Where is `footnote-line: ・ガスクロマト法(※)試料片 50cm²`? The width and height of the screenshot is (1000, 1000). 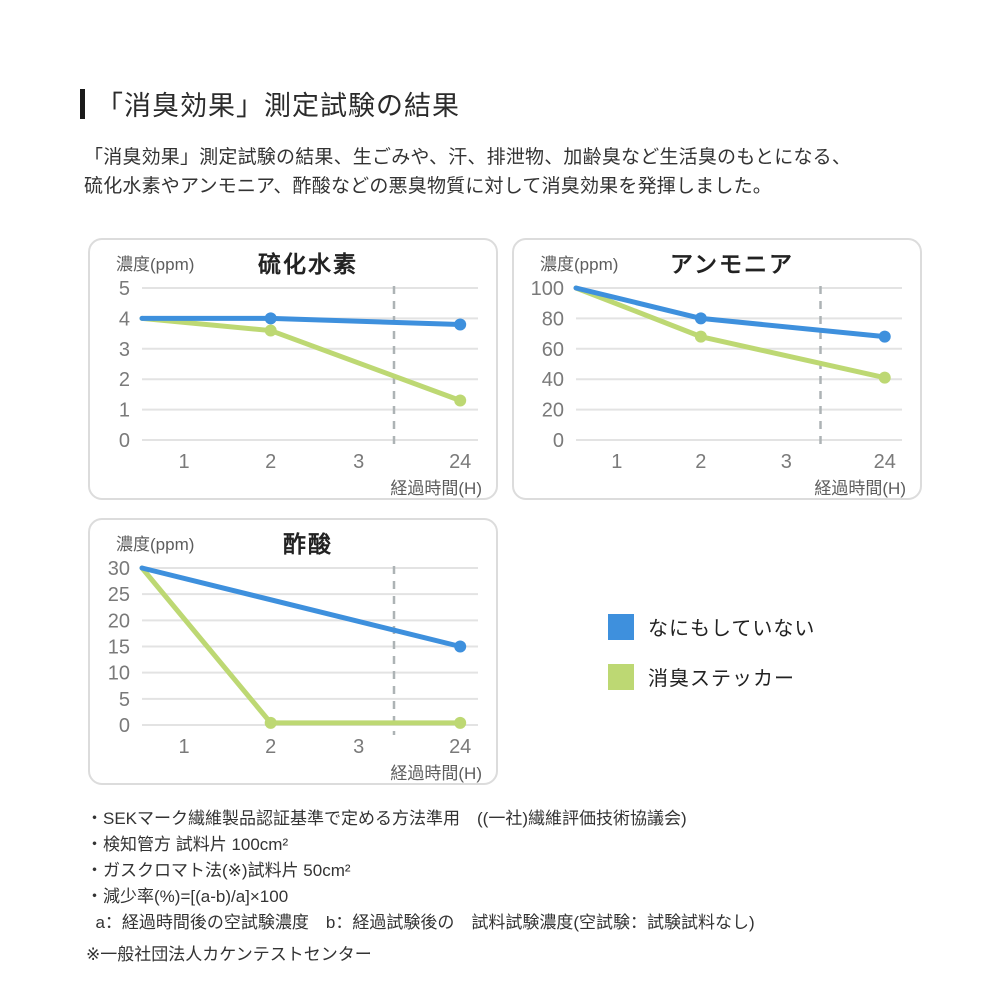
footnote-line: ・ガスクロマト法(※)試料片 50cm² is located at coordinates (218, 870).